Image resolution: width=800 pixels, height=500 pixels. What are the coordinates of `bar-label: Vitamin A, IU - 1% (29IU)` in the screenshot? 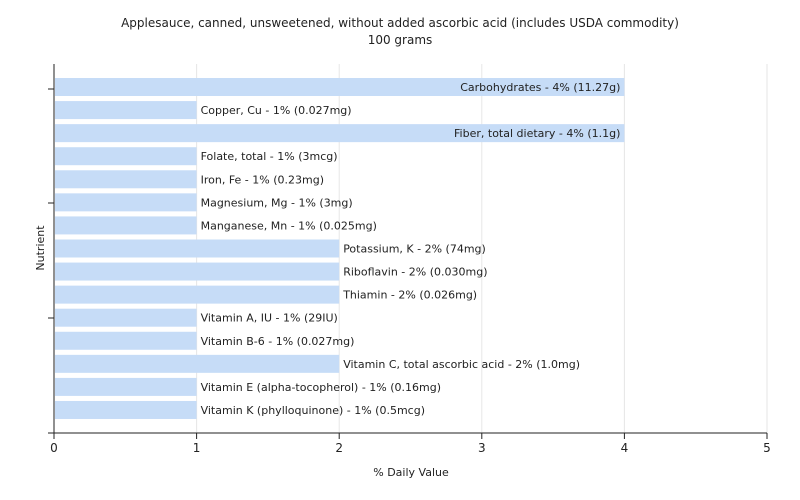 It's located at (269, 318).